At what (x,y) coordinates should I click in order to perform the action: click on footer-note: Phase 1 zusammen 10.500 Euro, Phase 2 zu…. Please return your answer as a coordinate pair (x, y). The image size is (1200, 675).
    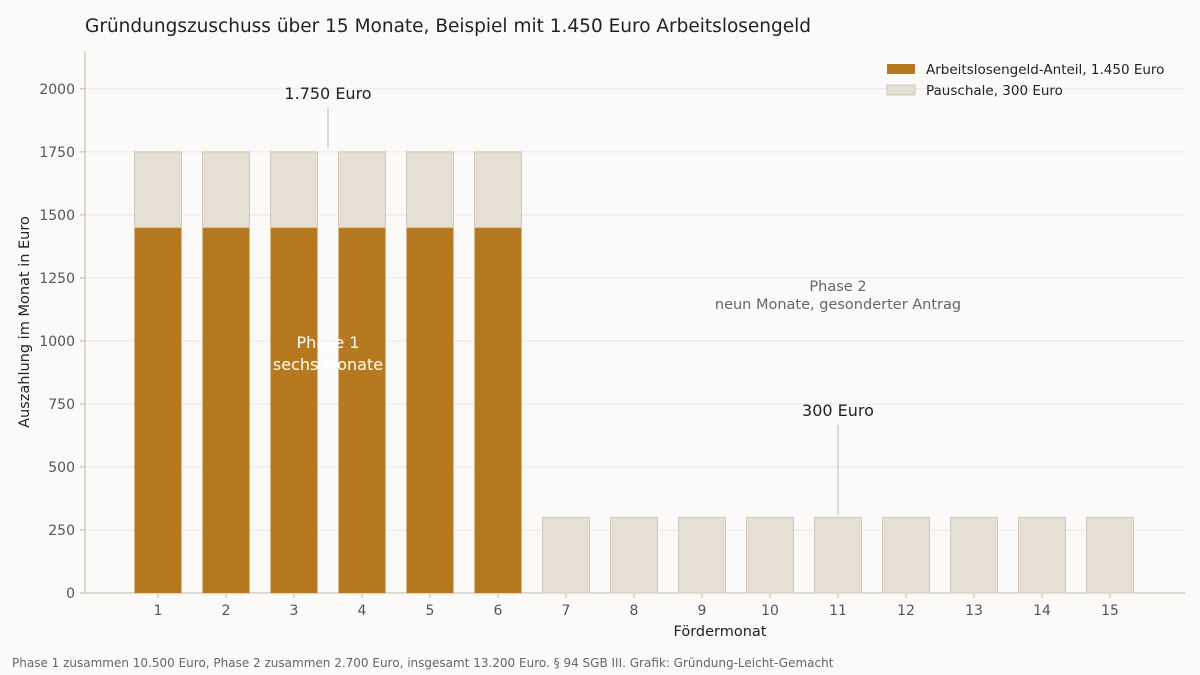
    Looking at the image, I should click on (423, 663).